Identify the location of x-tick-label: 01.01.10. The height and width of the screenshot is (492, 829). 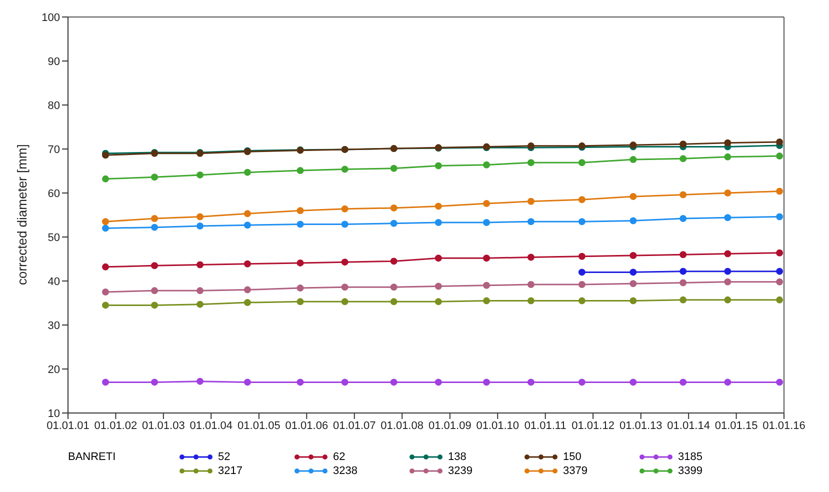
(498, 426).